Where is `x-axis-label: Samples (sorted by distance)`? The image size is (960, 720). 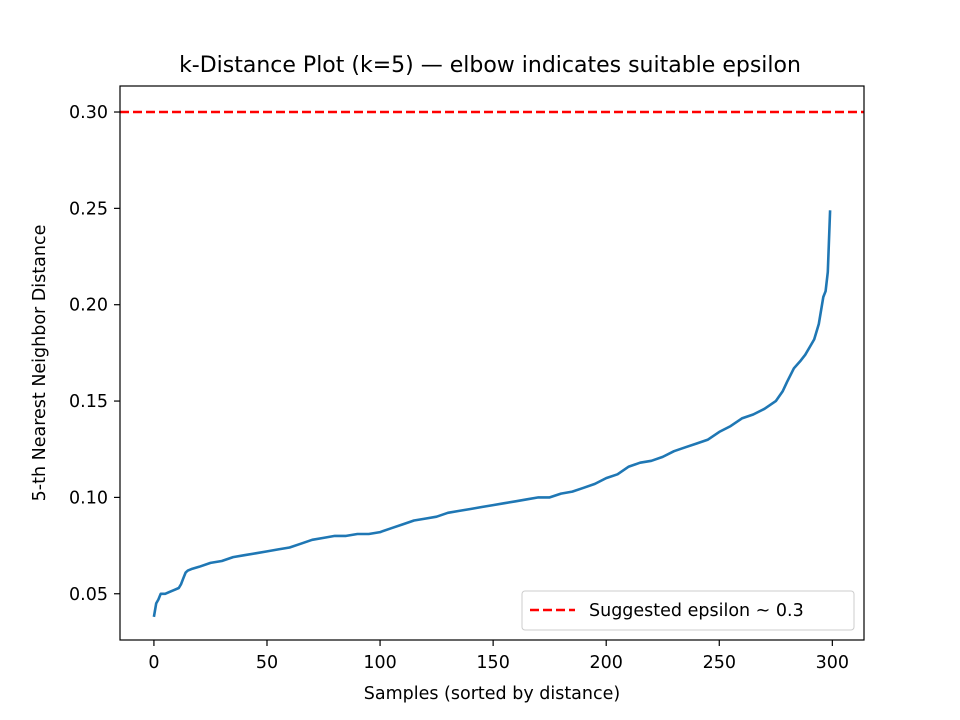 x-axis-label: Samples (sorted by distance) is located at coordinates (492, 694).